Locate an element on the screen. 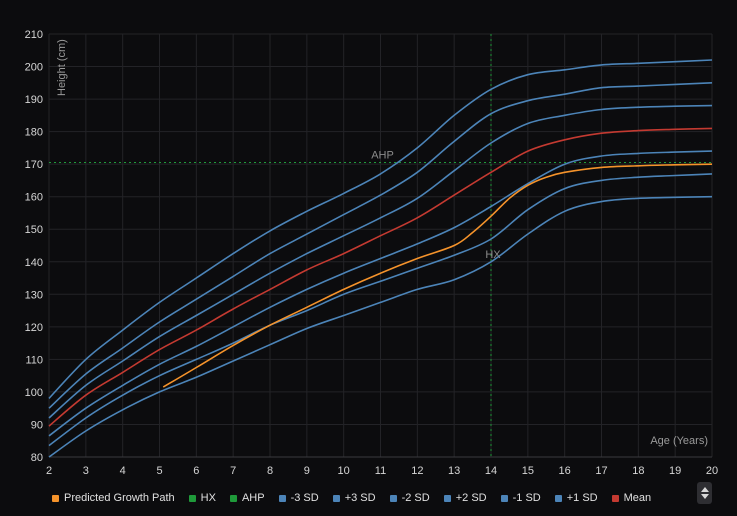 The height and width of the screenshot is (516, 737). legend-item: AHP is located at coordinates (247, 498).